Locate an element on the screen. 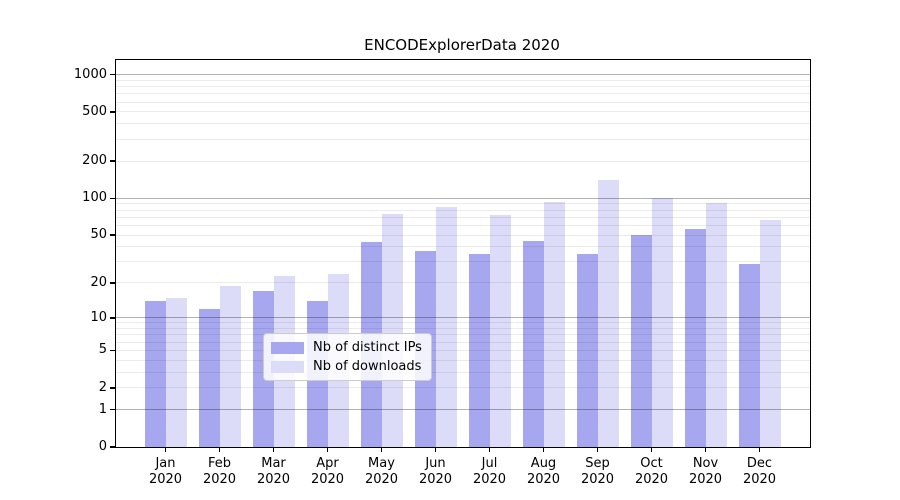 This screenshot has width=900, height=500. bar-downloads-oct is located at coordinates (662, 322).